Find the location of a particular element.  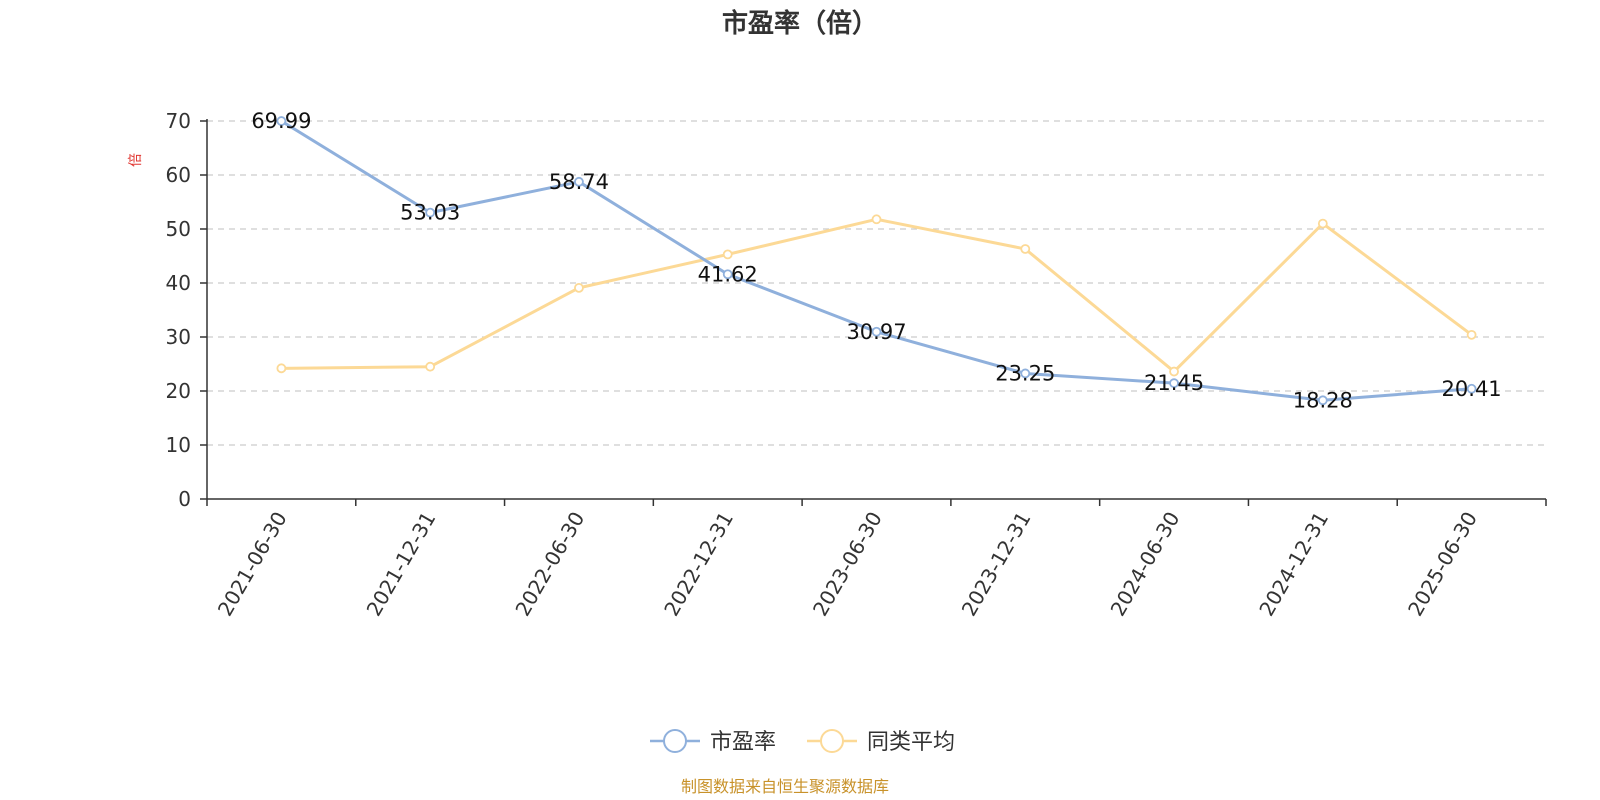

data-label: 23.25 is located at coordinates (1025, 373).